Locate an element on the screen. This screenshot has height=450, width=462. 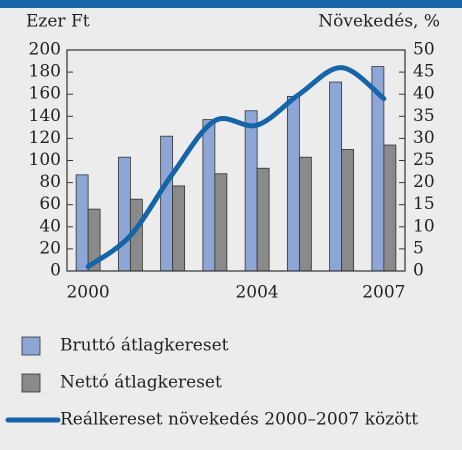
y-tick-label: 20 is located at coordinates (50, 248).